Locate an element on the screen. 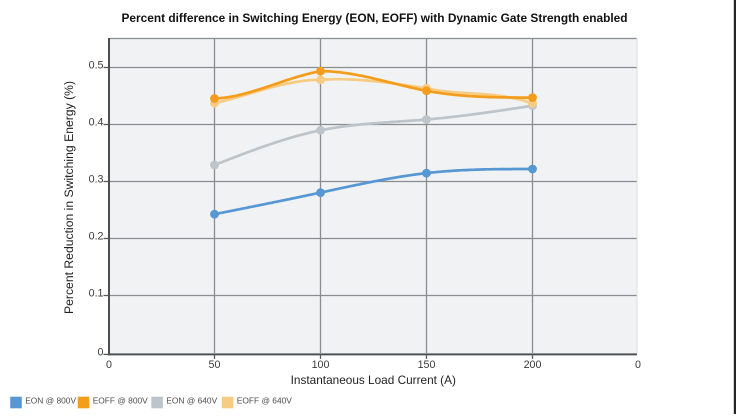 Image resolution: width=738 pixels, height=419 pixels. svg-text: 150 is located at coordinates (427, 365).